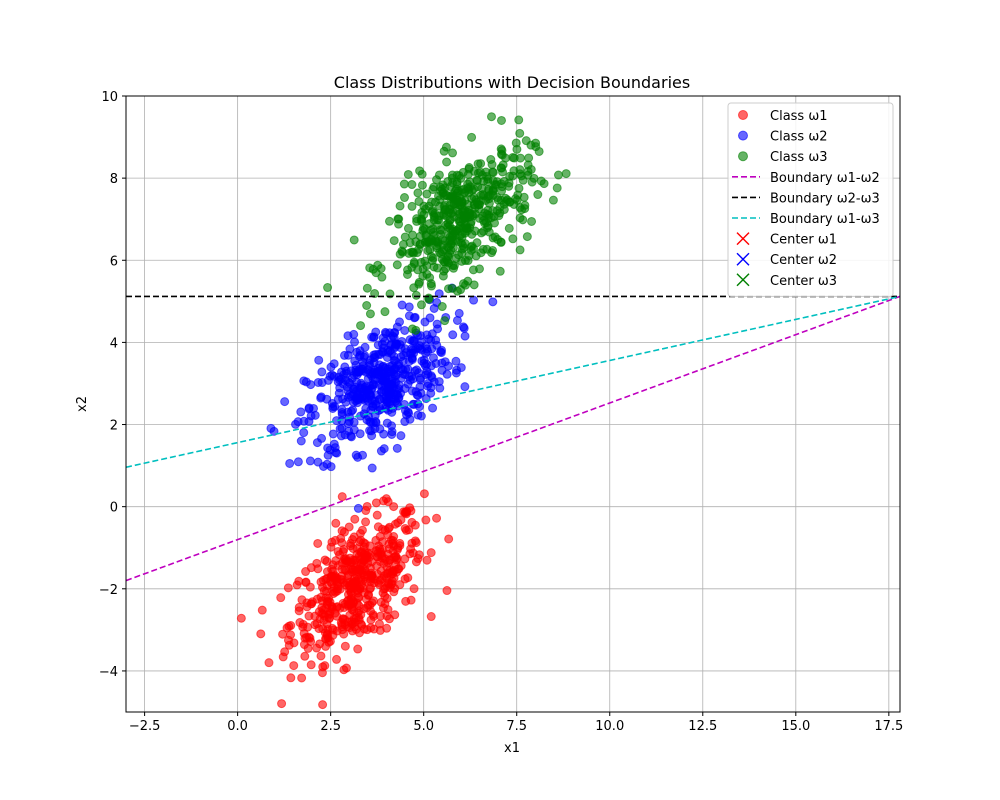 The image size is (1000, 800). Describe the element at coordinates (114, 261) in the screenshot. I see `y-tick-label: 6` at that location.